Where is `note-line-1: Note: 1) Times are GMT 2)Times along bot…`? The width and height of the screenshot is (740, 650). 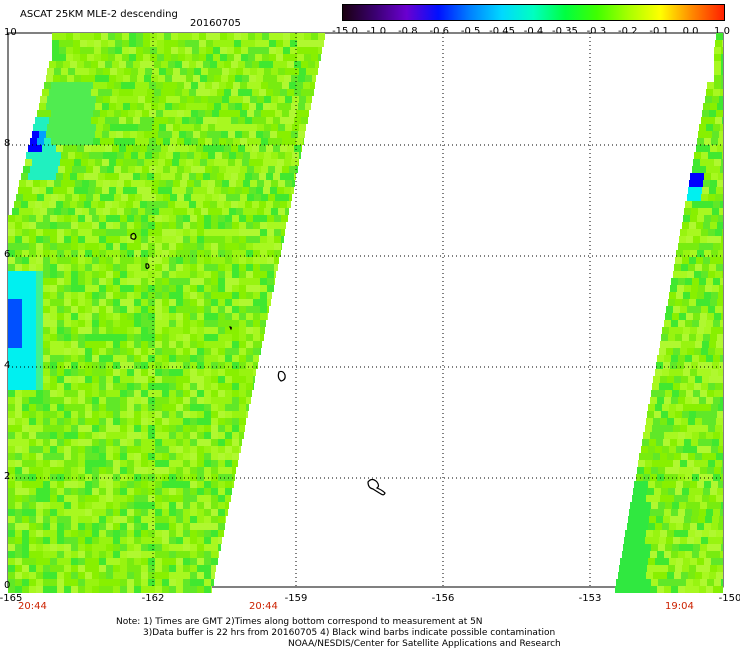
note-line-1: Note: 1) Times are GMT 2)Times along bot… is located at coordinates (299, 622).